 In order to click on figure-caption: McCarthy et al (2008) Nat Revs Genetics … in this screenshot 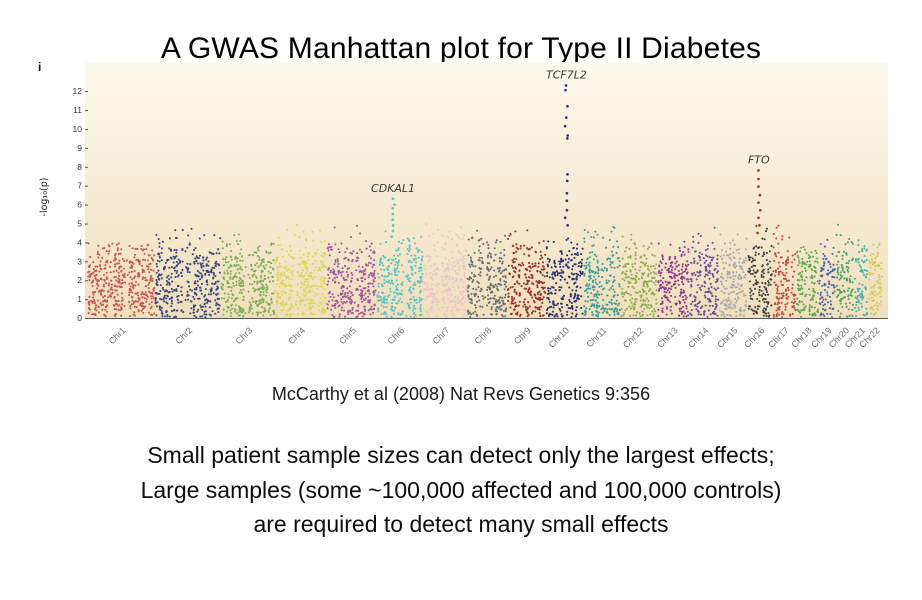, I will do `click(461, 394)`.